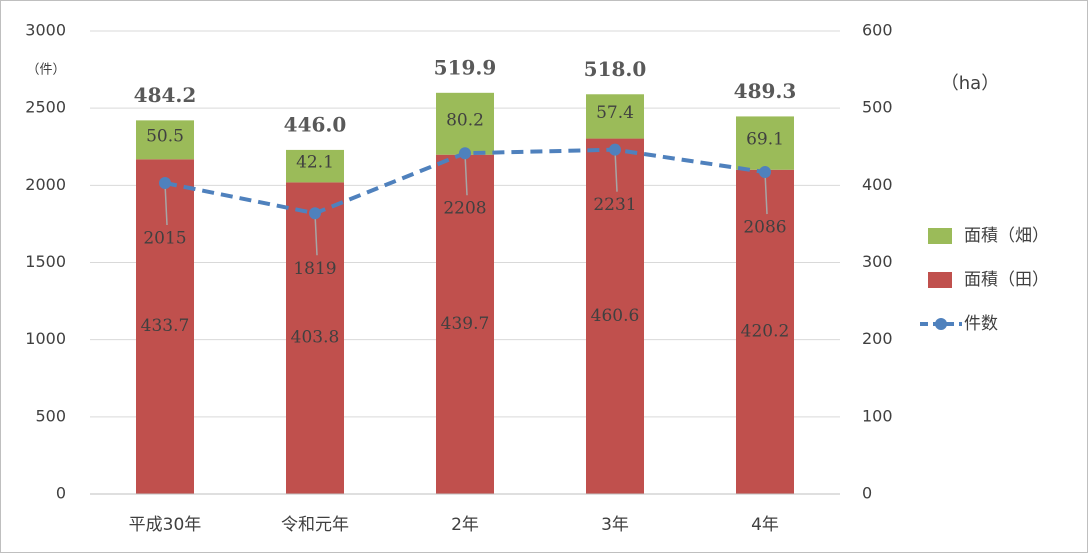  What do you see at coordinates (165, 136) in the screenshot?
I see `data-label: 50.5` at bounding box center [165, 136].